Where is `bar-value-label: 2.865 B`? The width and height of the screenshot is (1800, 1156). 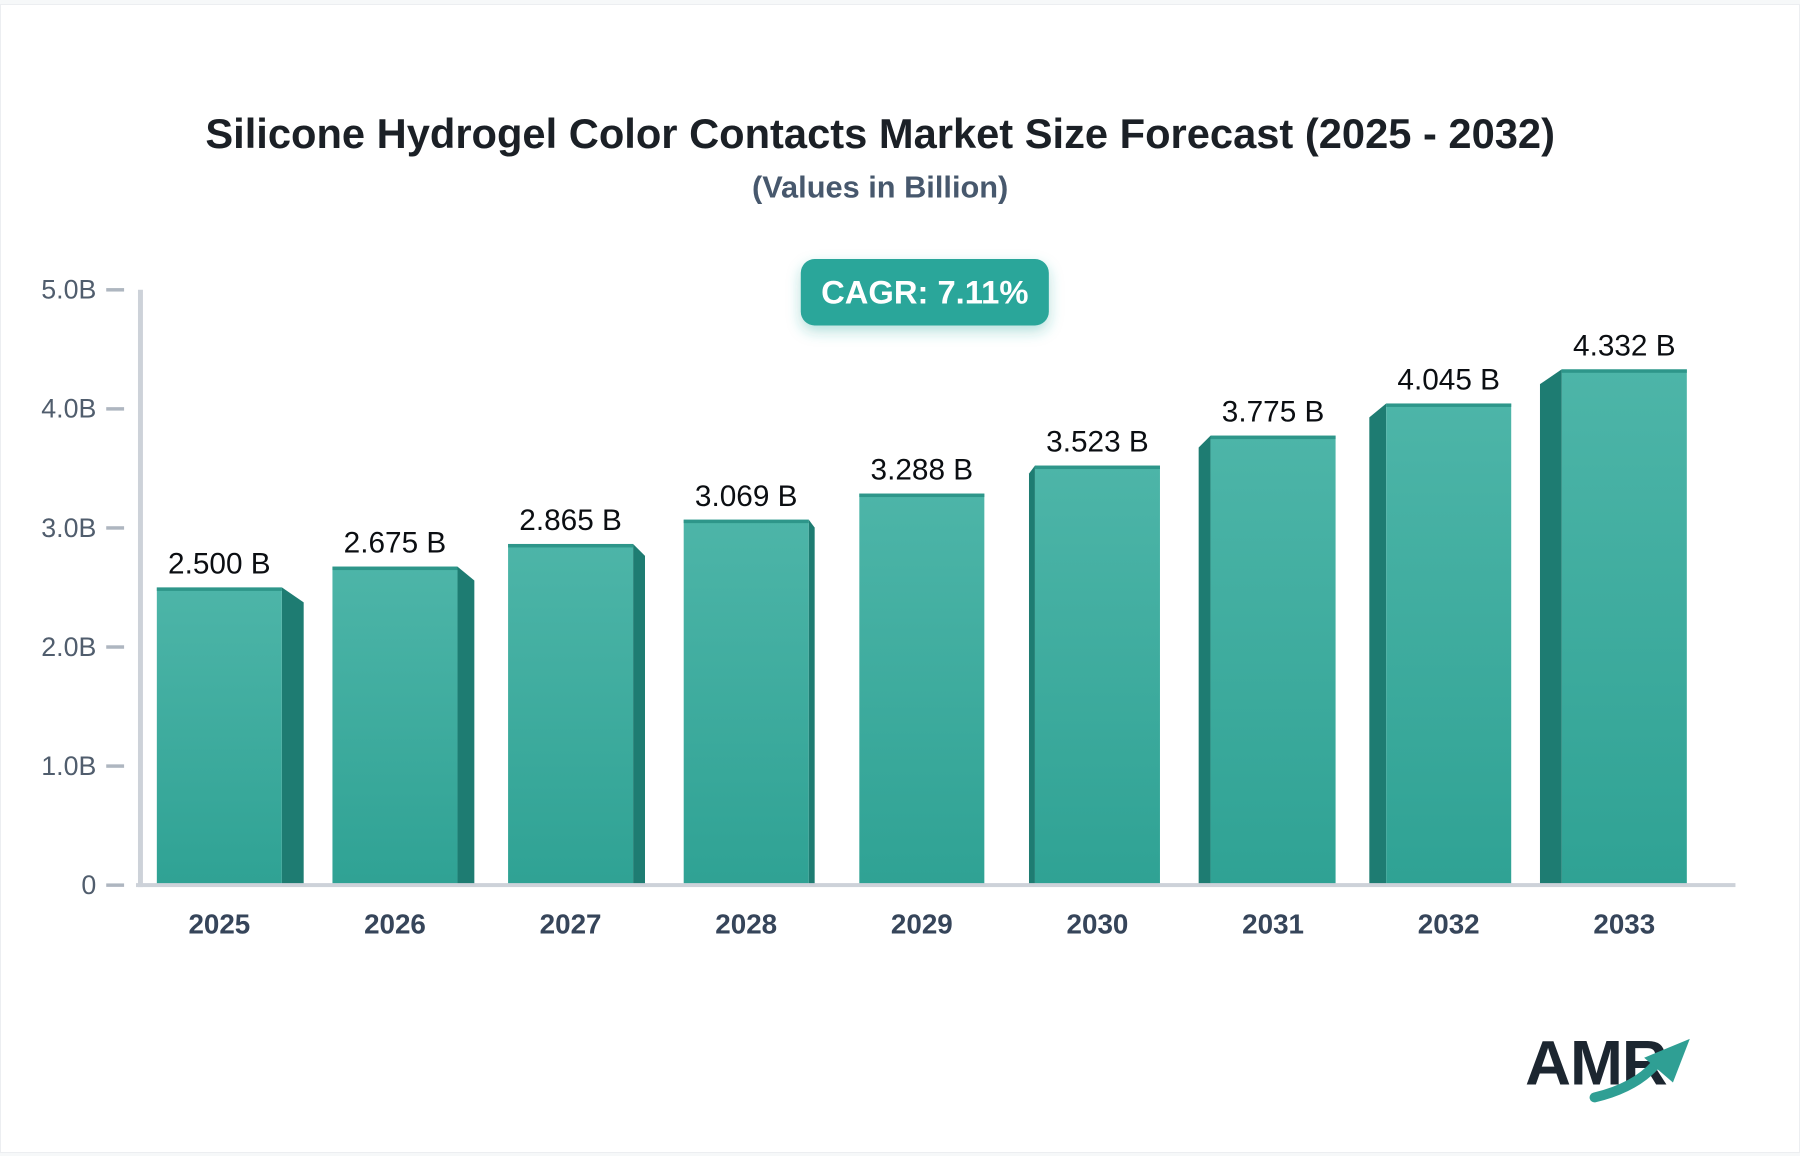
bar-value-label: 2.865 B is located at coordinates (570, 520).